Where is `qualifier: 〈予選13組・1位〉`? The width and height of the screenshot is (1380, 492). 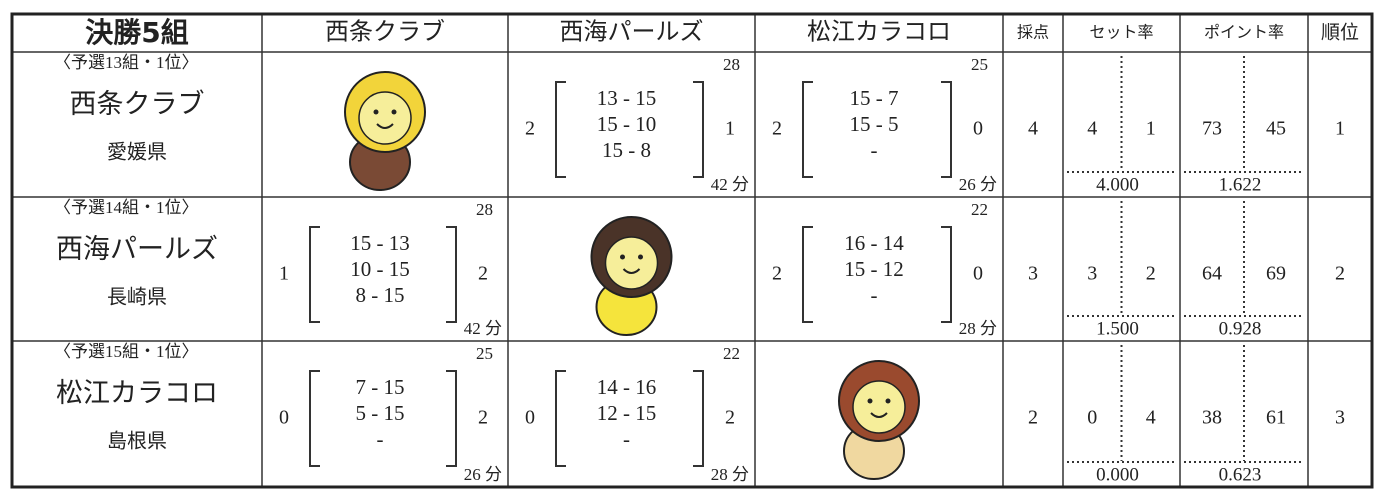
qualifier: 〈予選13組・1位〉 is located at coordinates (126, 62).